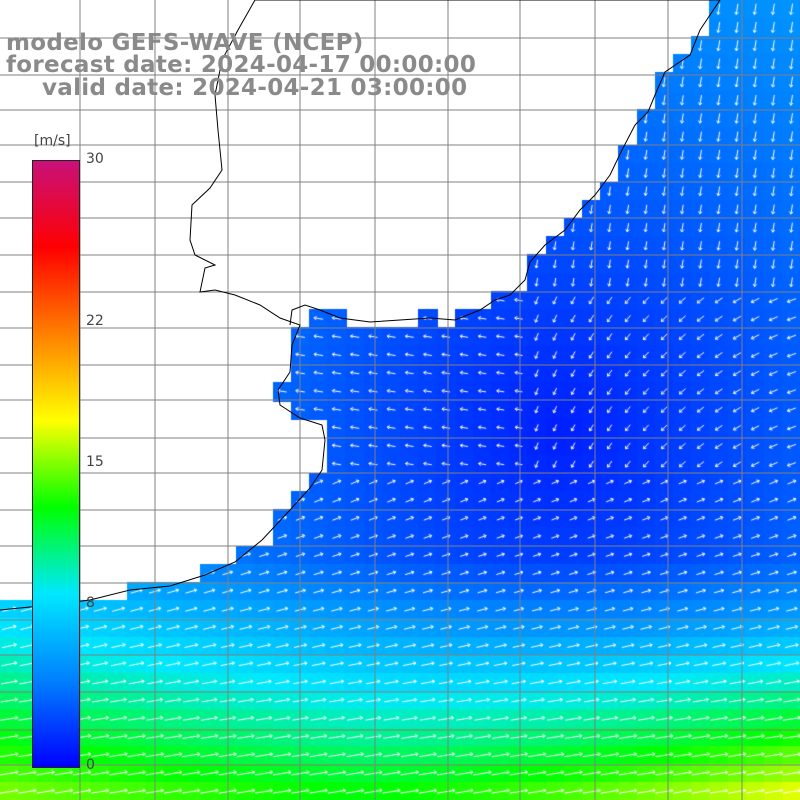 This screenshot has height=800, width=800. I want to click on model-title: modelo GEFS-WAVE (NCEP), so click(185, 43).